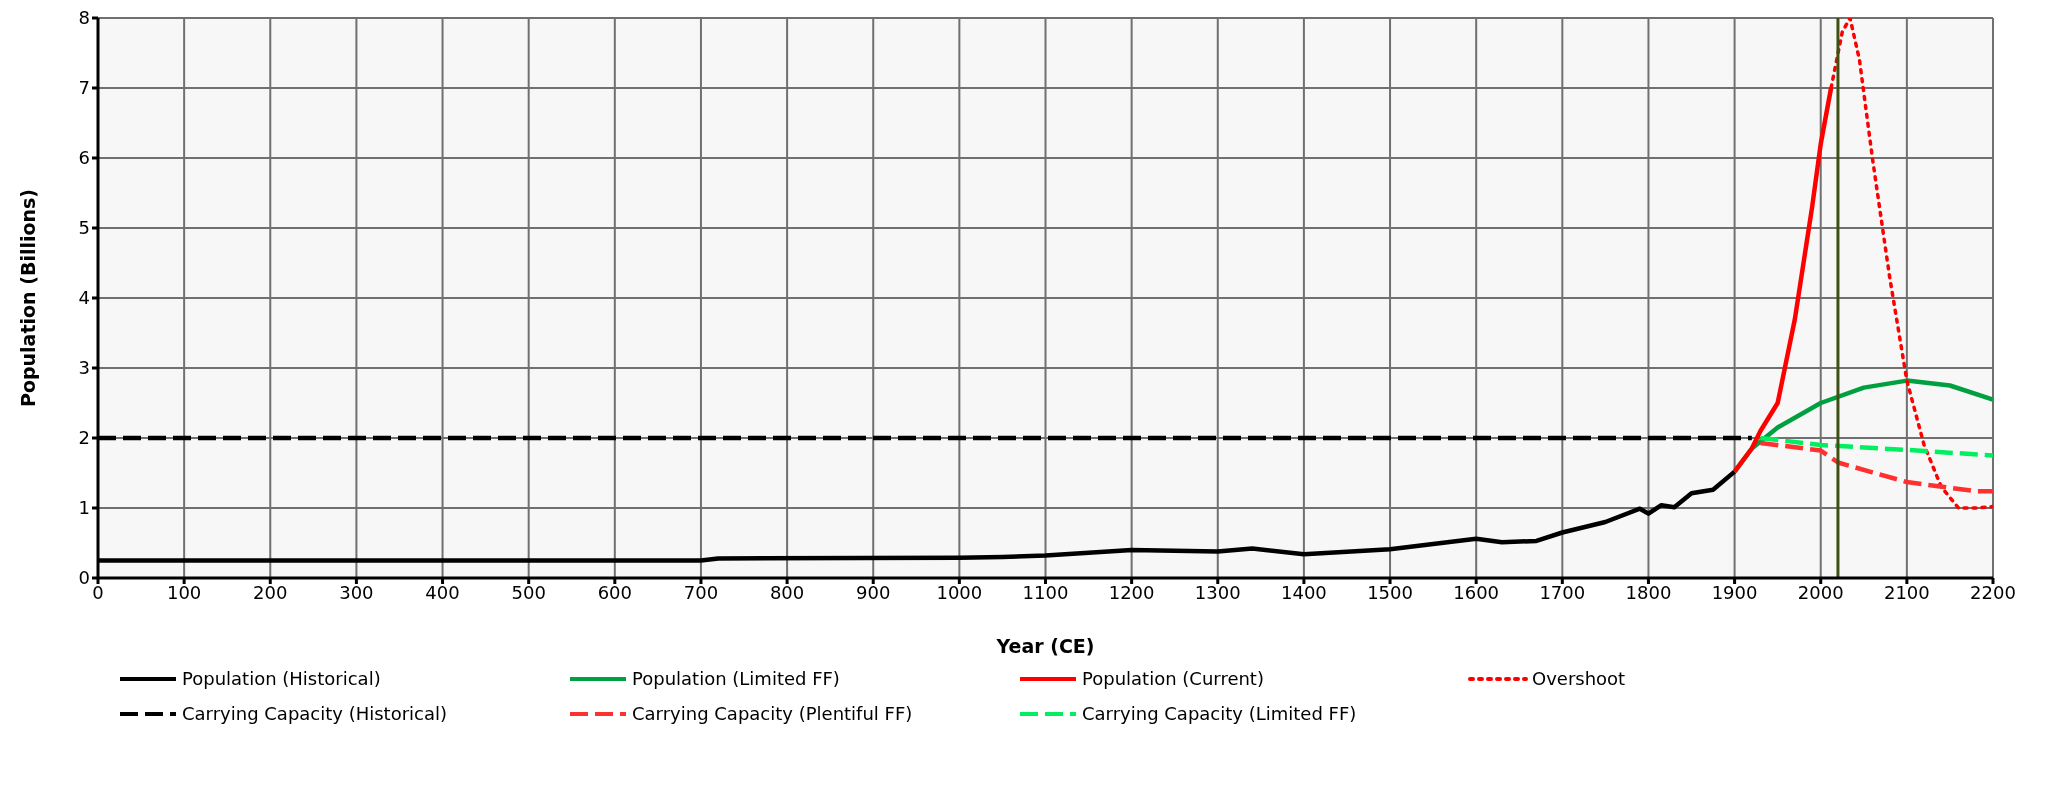  Describe the element at coordinates (442, 592) in the screenshot. I see `x-tick-label: 400` at that location.